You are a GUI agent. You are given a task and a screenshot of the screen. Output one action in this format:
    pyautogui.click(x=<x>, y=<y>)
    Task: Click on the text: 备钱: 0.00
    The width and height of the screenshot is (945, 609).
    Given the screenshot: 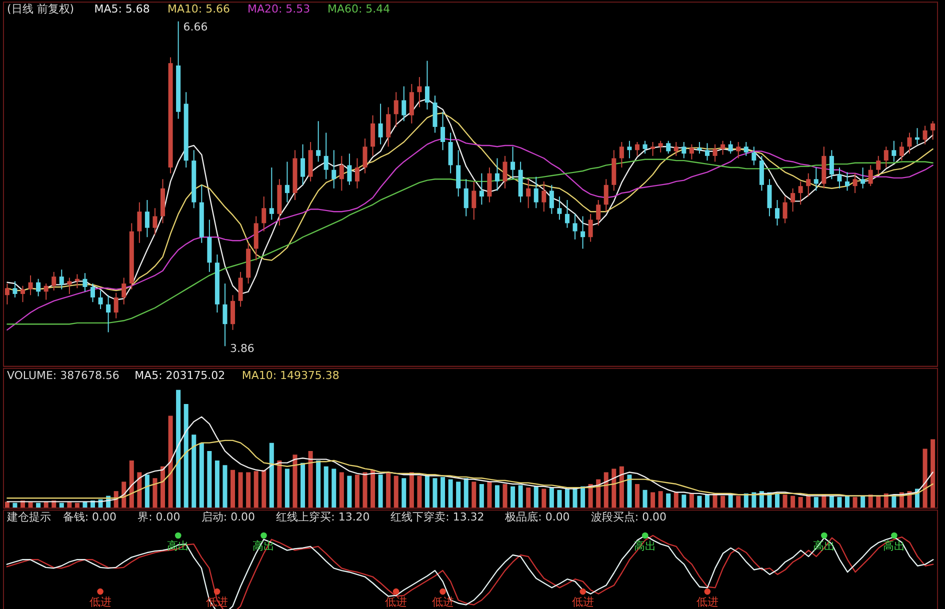 What is the action you would take?
    pyautogui.click(x=89, y=517)
    